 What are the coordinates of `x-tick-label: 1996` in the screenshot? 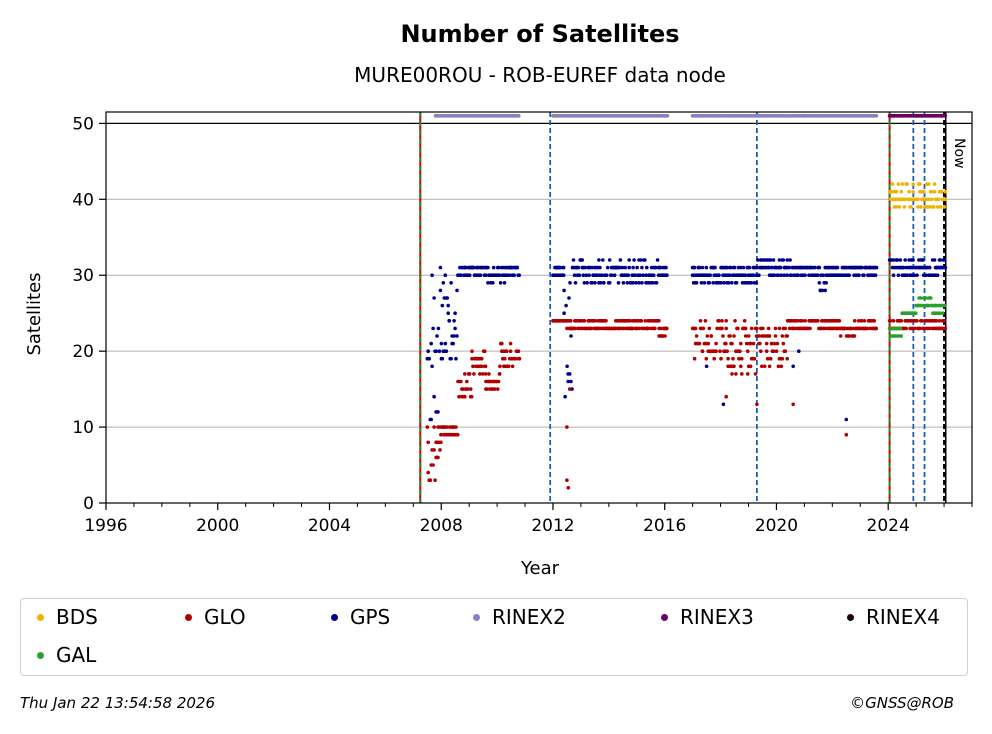 It's located at (105, 526).